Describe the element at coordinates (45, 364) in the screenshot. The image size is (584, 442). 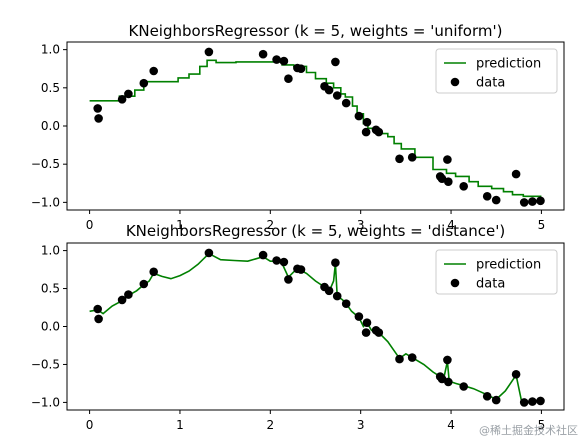
I see `y-tick-label: −0.5` at that location.